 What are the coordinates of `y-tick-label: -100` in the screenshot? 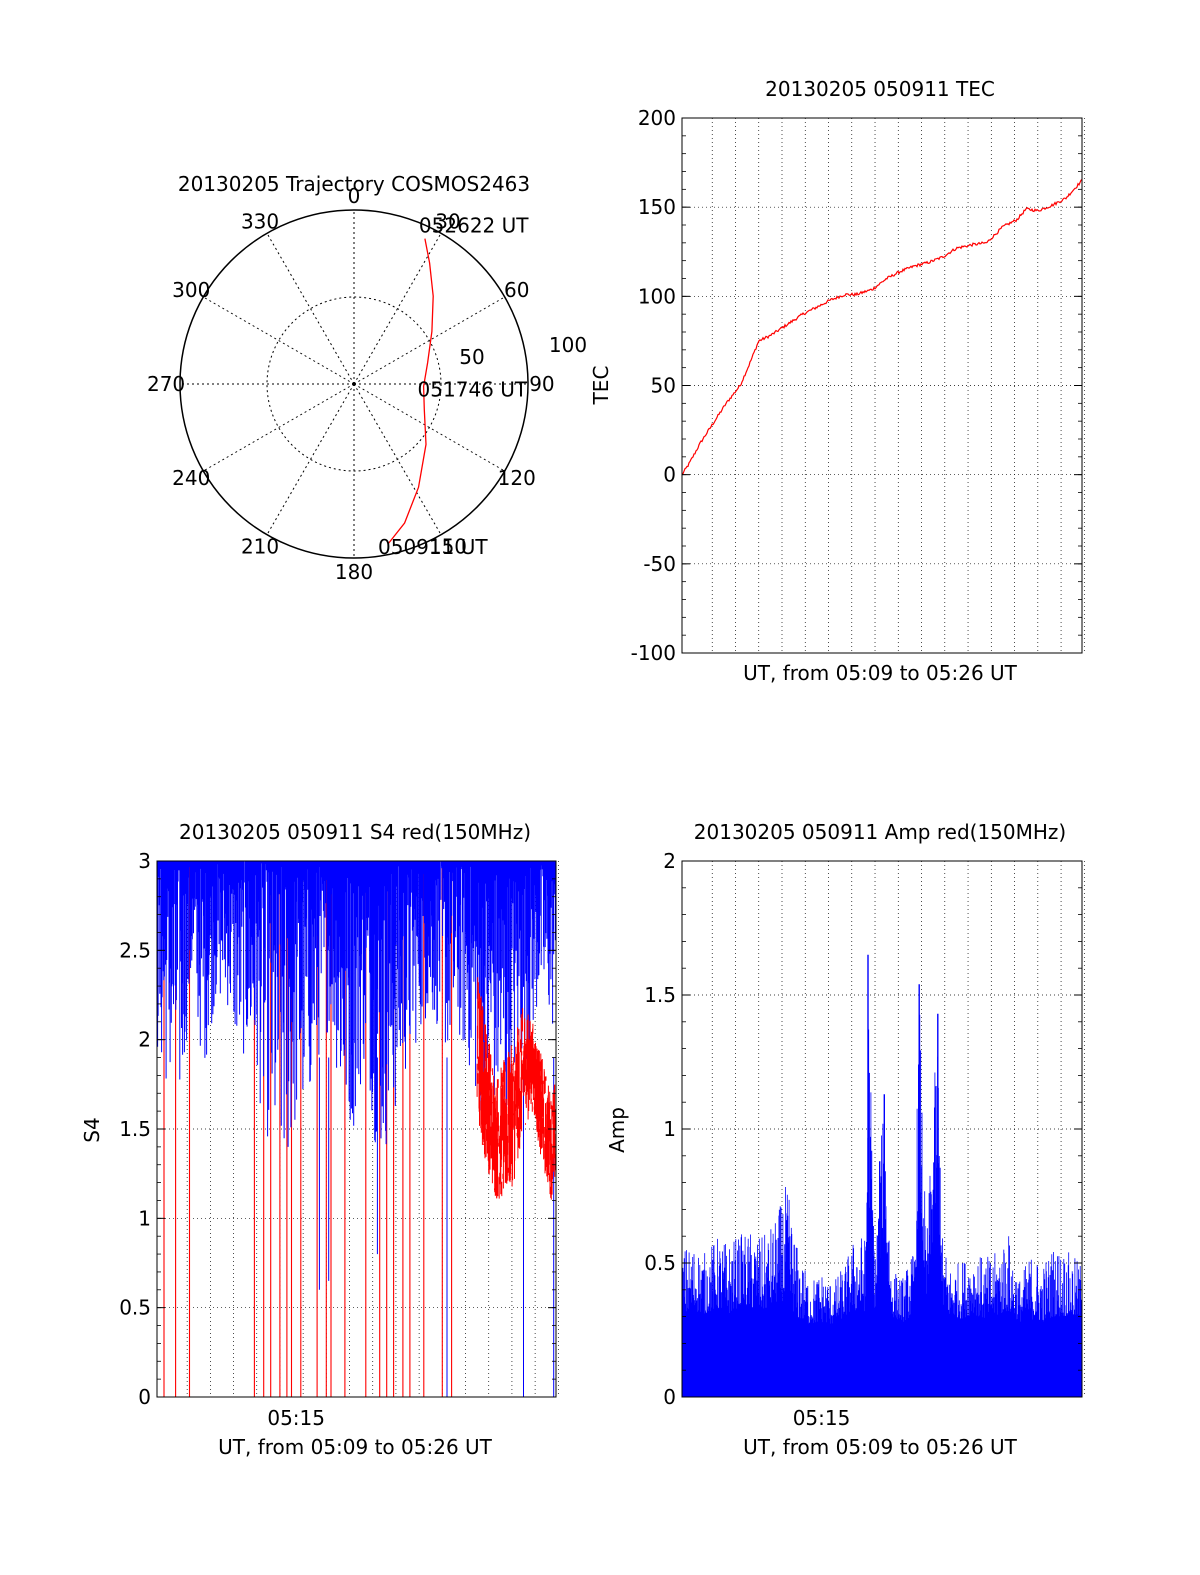 It's located at (653, 653).